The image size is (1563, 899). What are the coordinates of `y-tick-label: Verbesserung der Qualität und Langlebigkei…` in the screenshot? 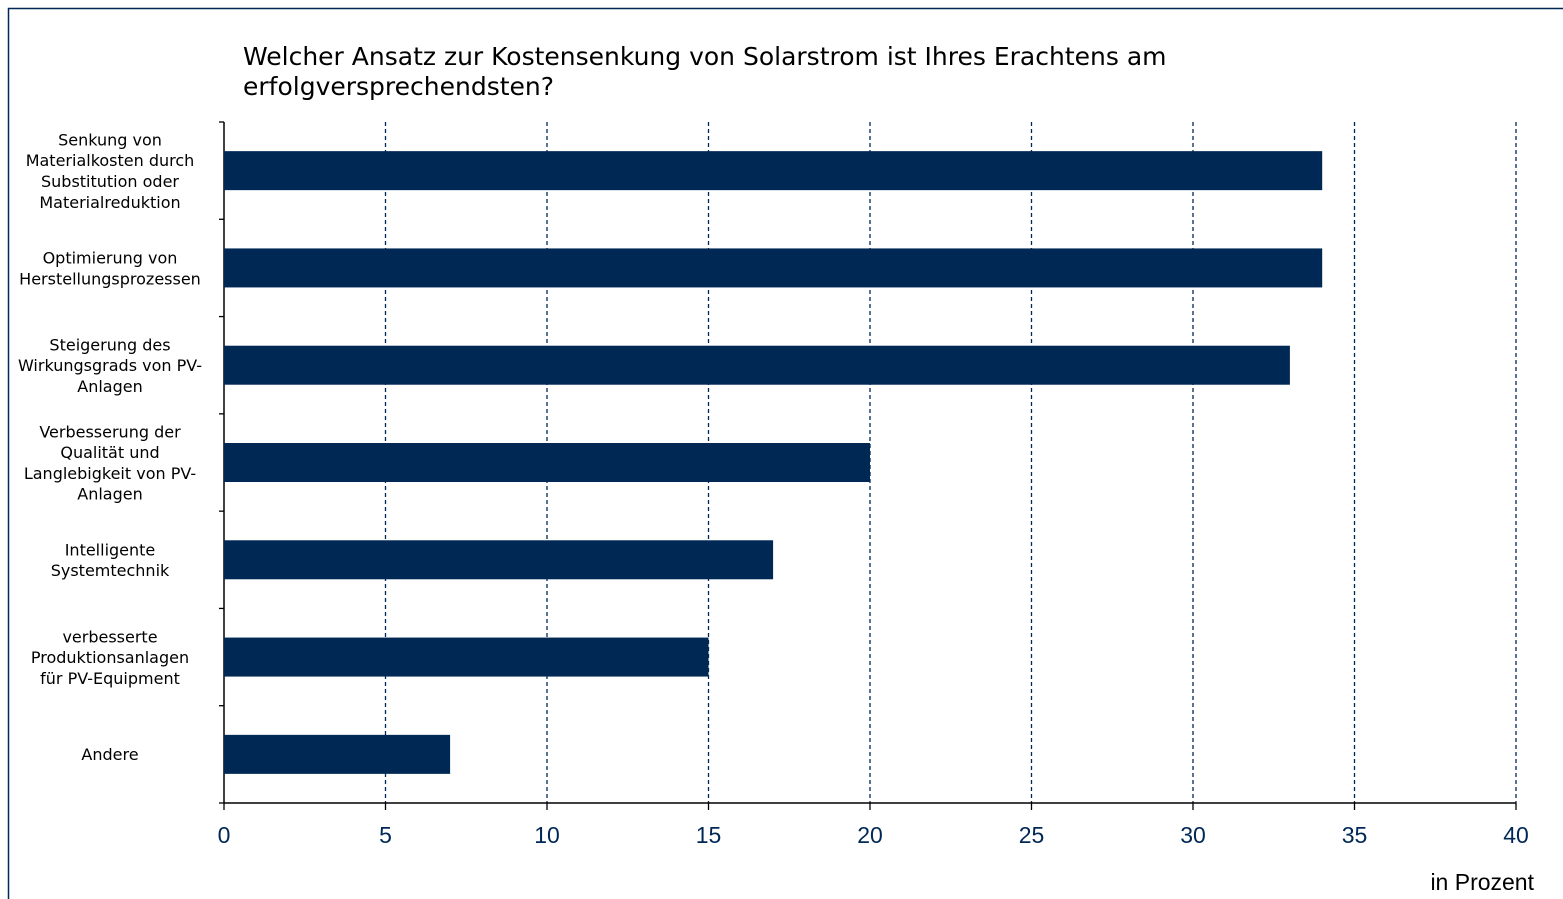 It's located at (110, 462).